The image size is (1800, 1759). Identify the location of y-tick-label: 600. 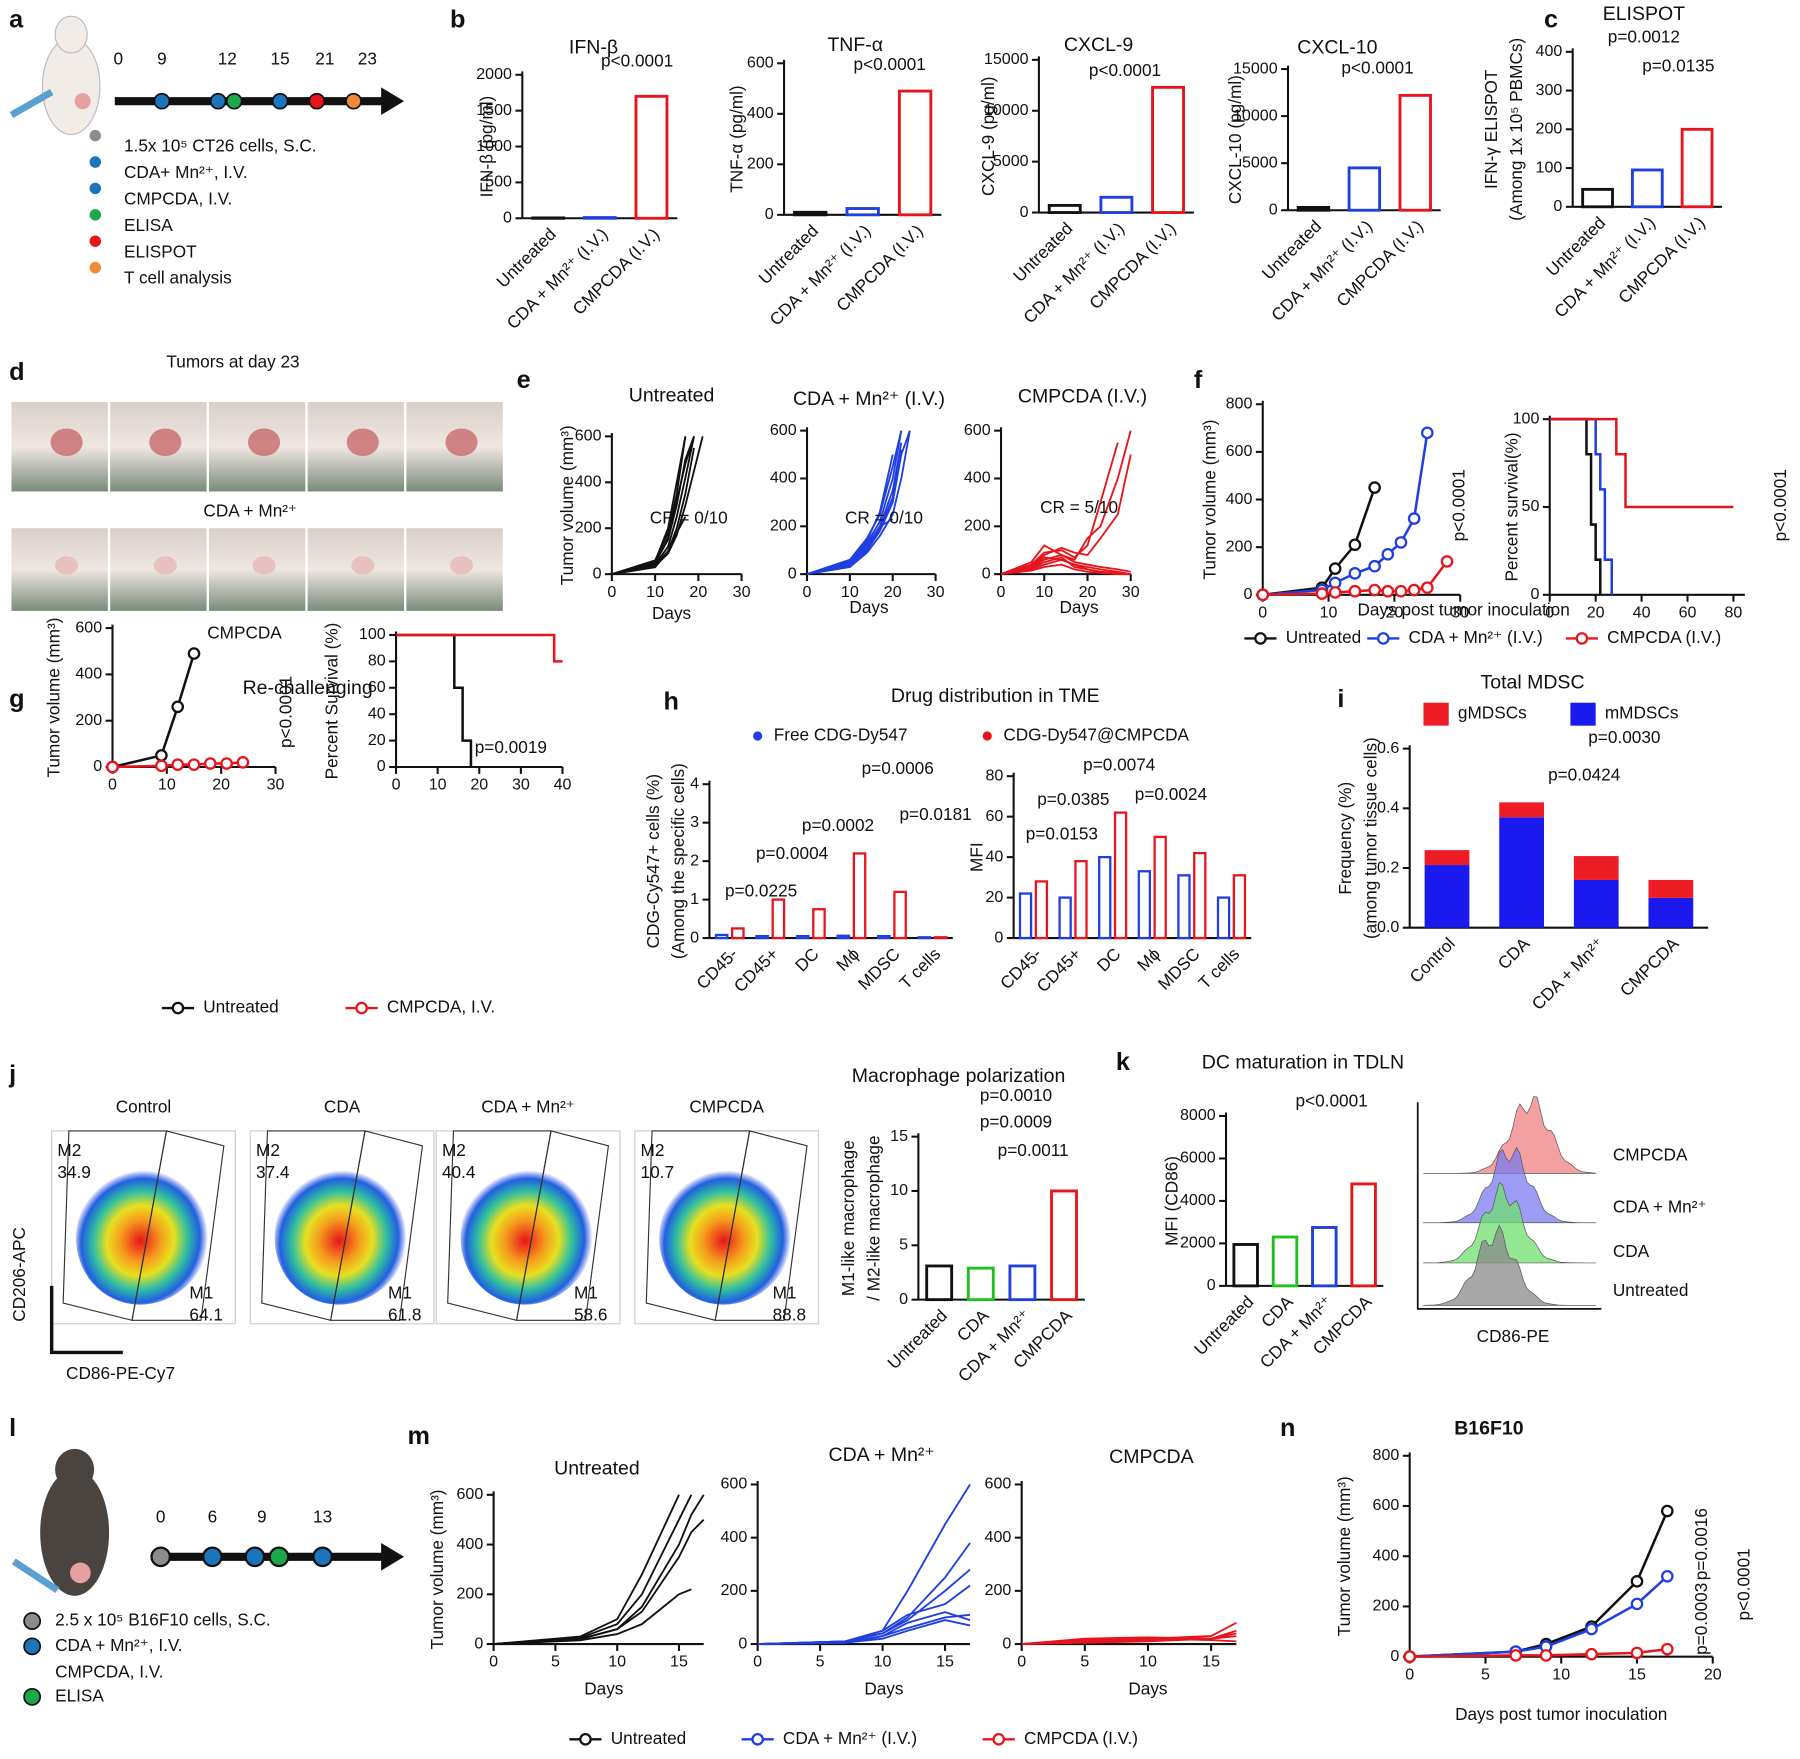
(977, 430).